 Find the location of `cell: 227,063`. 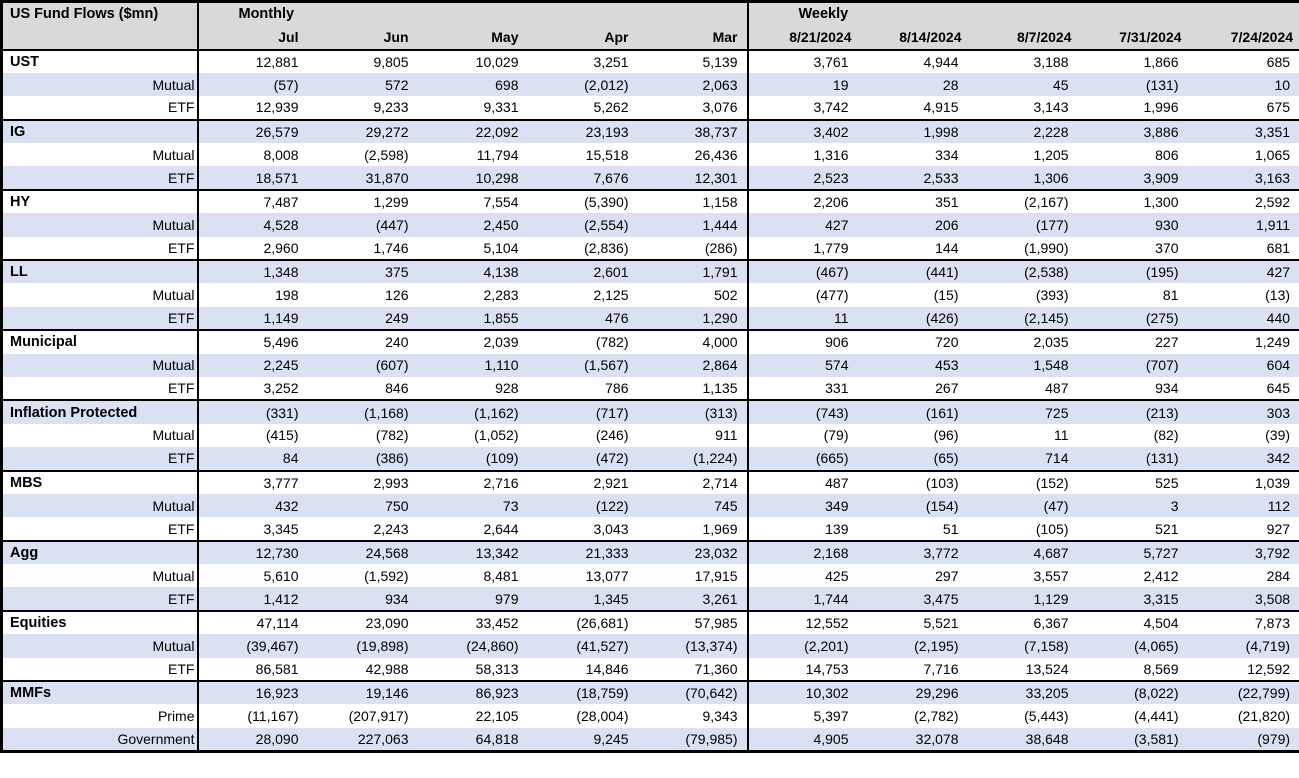

cell: 227,063 is located at coordinates (362, 739).